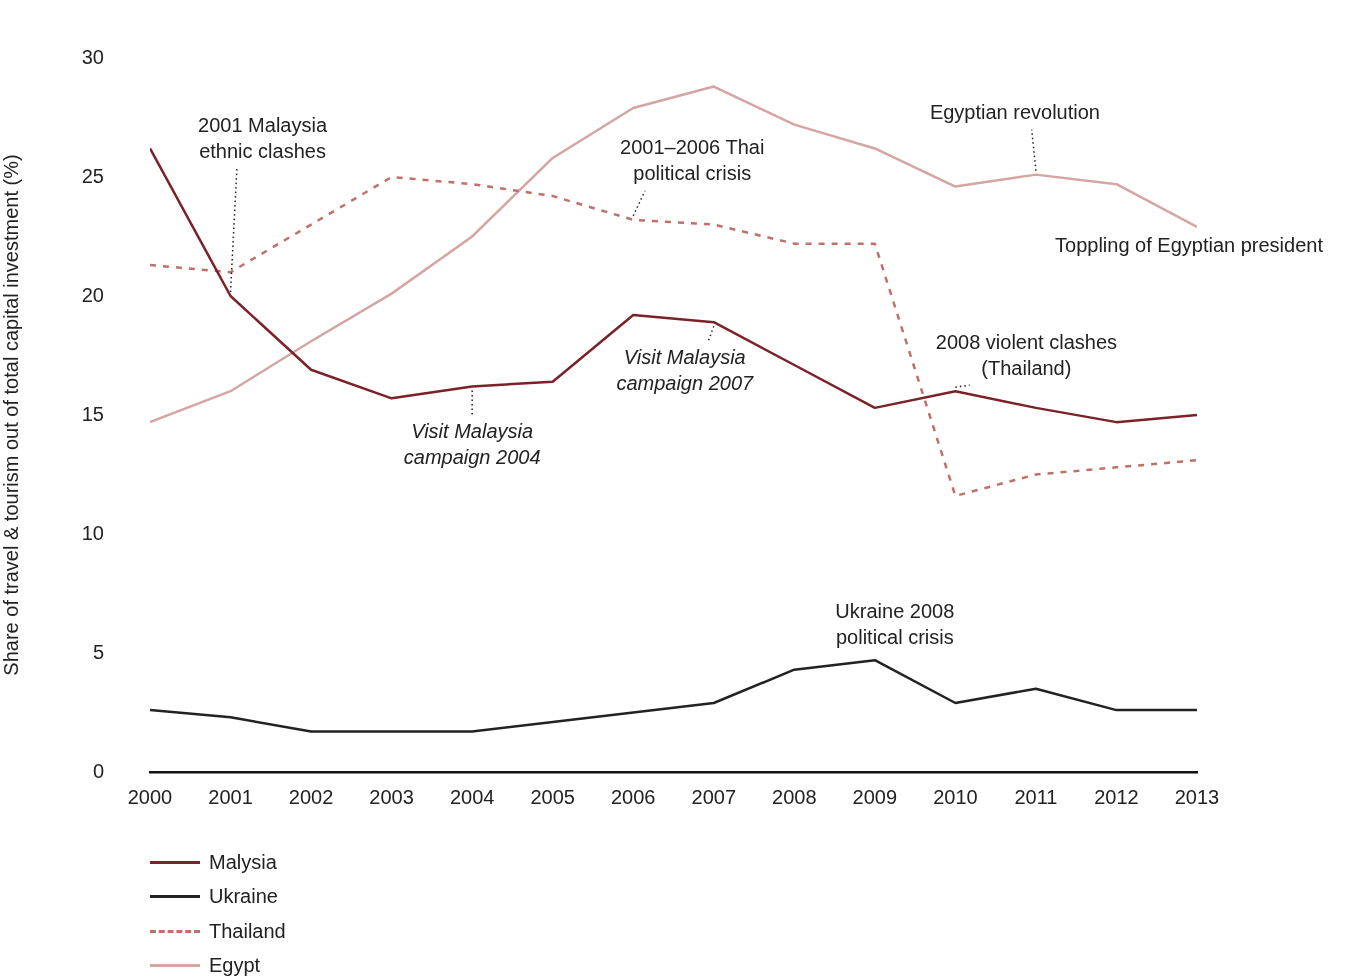 This screenshot has height=980, width=1357. What do you see at coordinates (1014, 112) in the screenshot?
I see `annotation: Egyptian revolution` at bounding box center [1014, 112].